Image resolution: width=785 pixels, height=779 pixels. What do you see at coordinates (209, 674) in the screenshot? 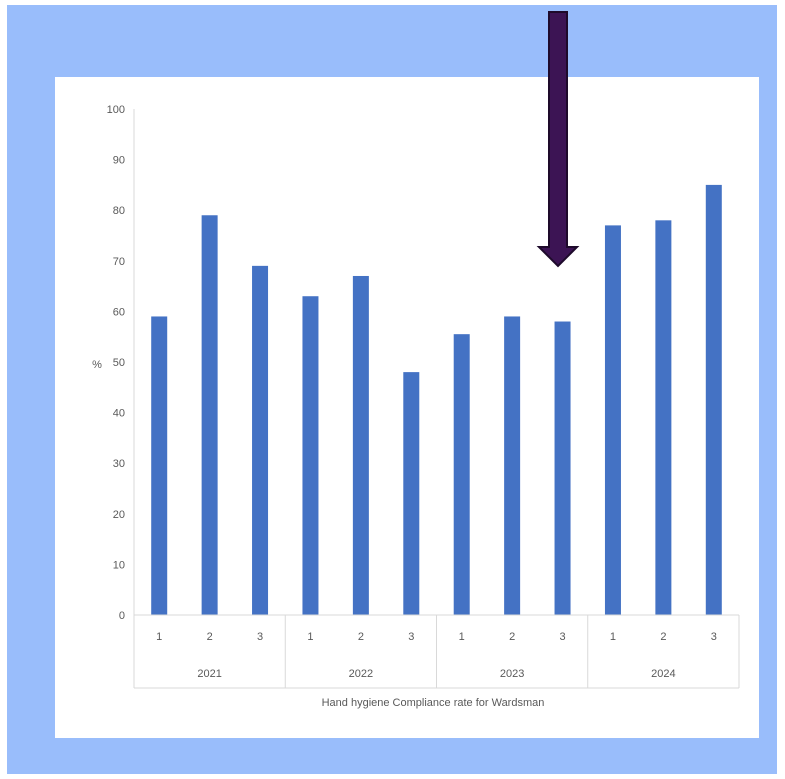
I see `x-group-label: 2021` at bounding box center [209, 674].